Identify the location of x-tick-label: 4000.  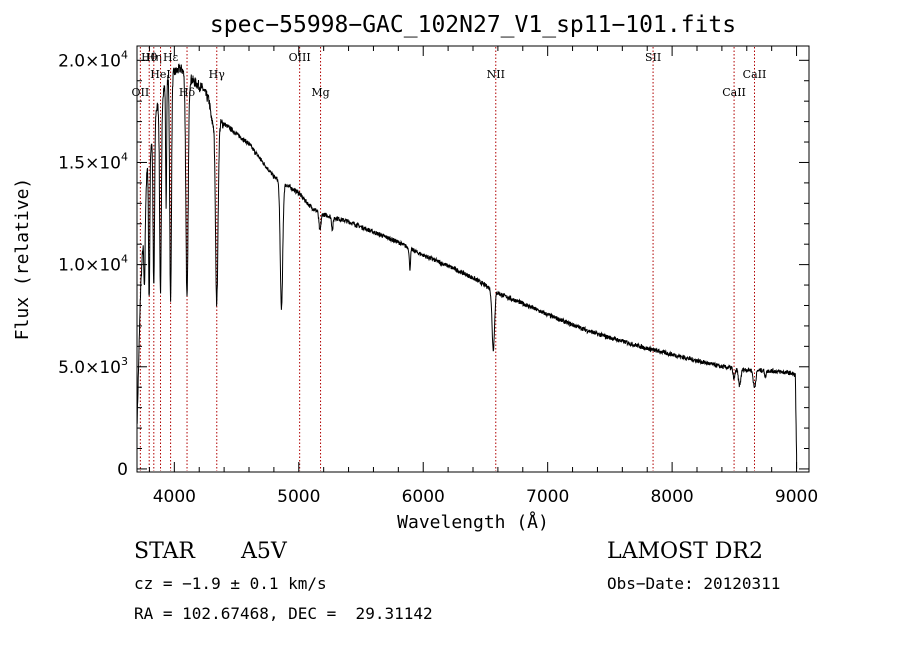
(174, 497).